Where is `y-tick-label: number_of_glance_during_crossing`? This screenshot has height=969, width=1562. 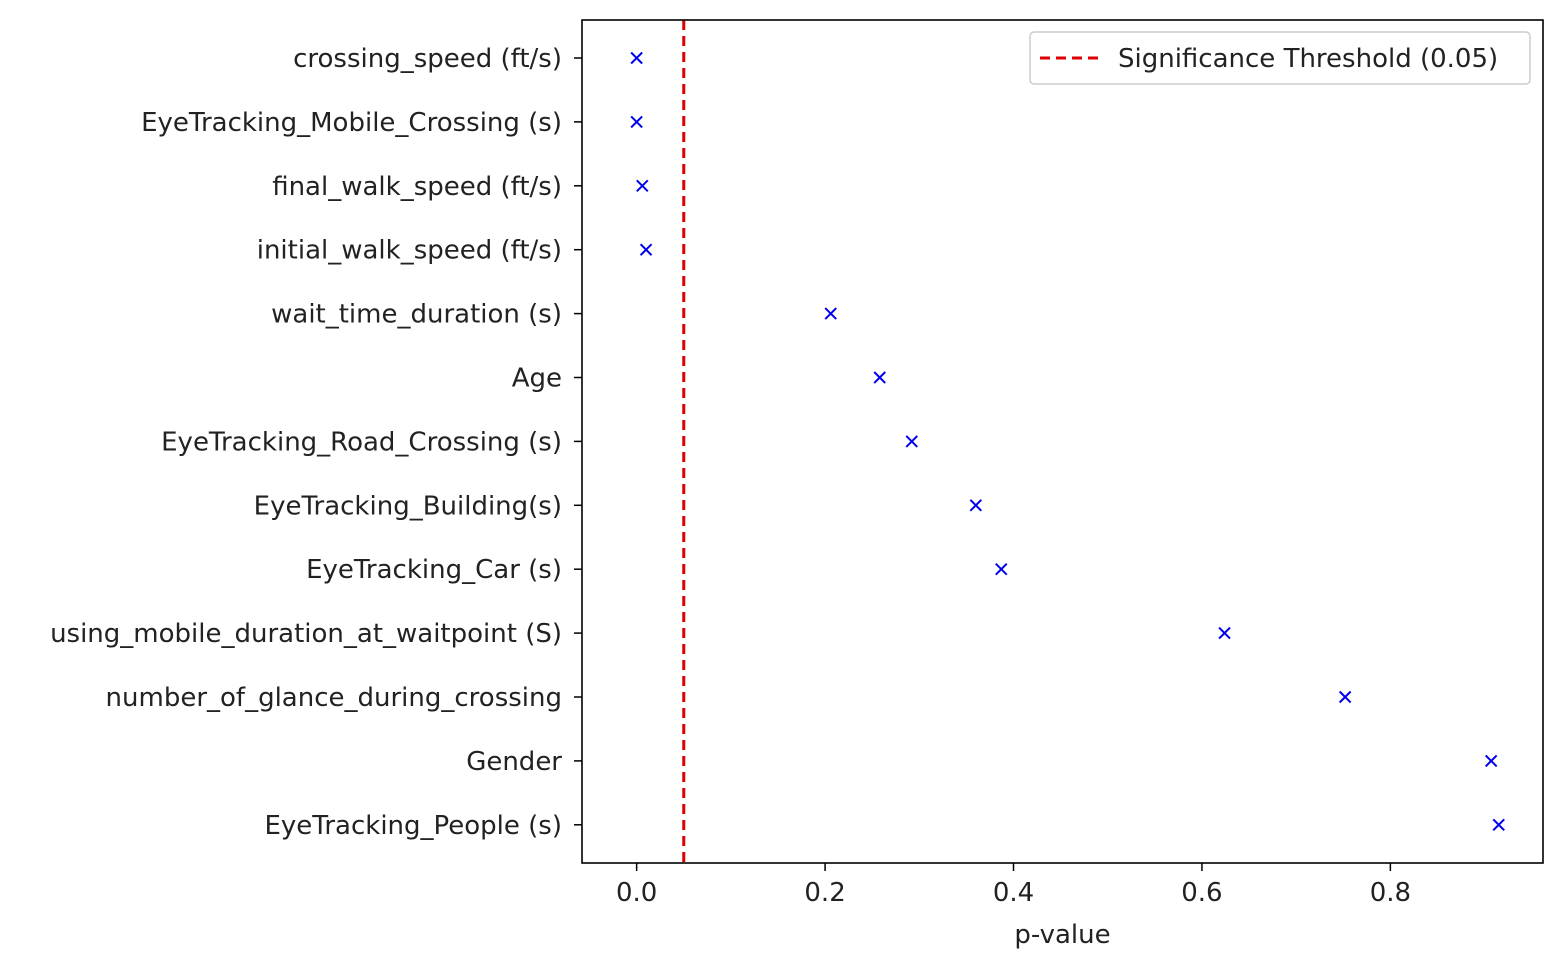
y-tick-label: number_of_glance_during_crossing is located at coordinates (334, 698).